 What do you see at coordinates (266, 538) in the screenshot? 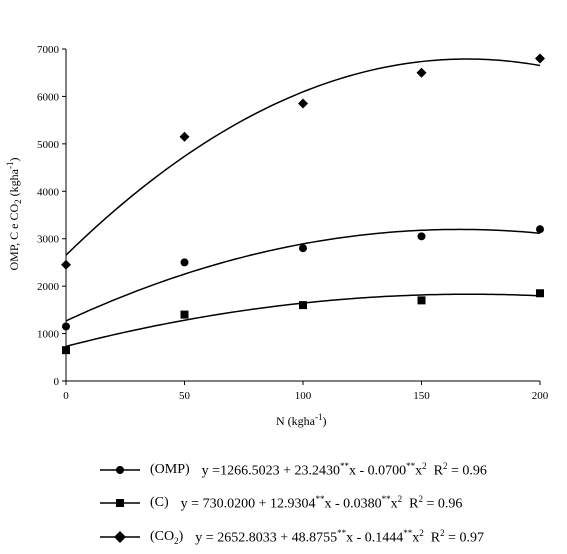
I see `eq-lead: y = 2652.8033 + 48.8755` at bounding box center [266, 538].